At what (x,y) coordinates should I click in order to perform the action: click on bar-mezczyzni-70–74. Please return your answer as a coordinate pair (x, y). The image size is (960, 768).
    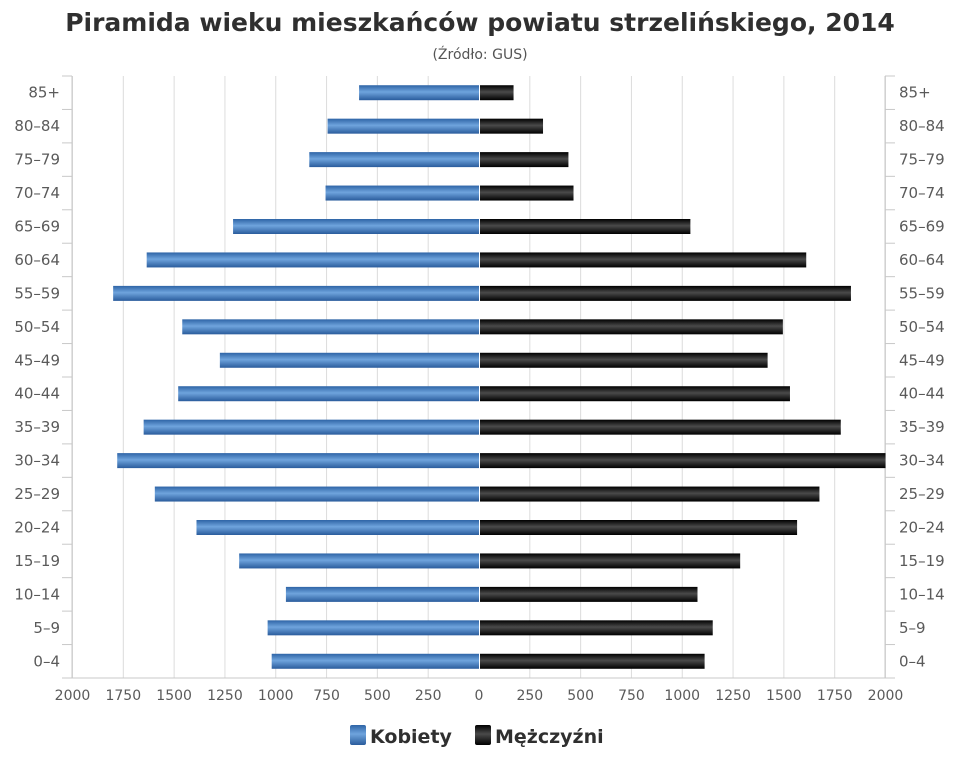
    Looking at the image, I should click on (527, 193).